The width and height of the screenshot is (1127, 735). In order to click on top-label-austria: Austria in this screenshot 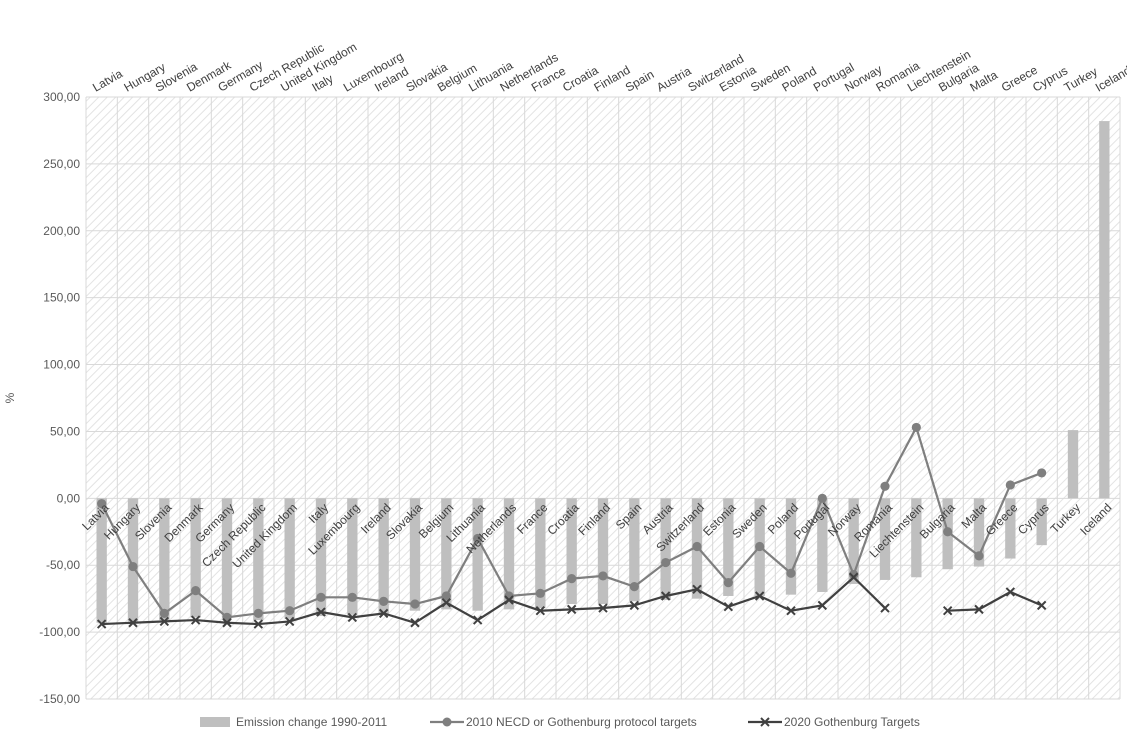, I will do `click(674, 79)`.